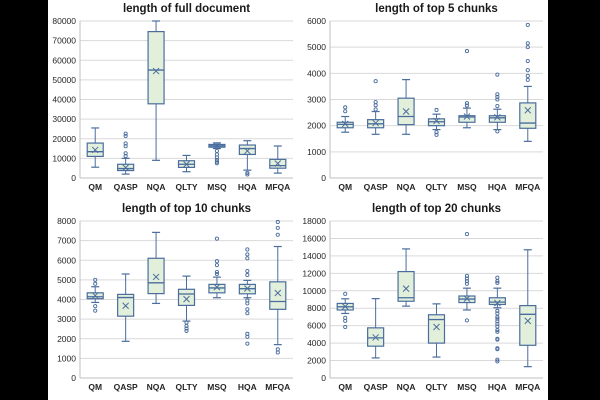 This screenshot has height=400, width=600. I want to click on svg-text: 60000, so click(64, 60).